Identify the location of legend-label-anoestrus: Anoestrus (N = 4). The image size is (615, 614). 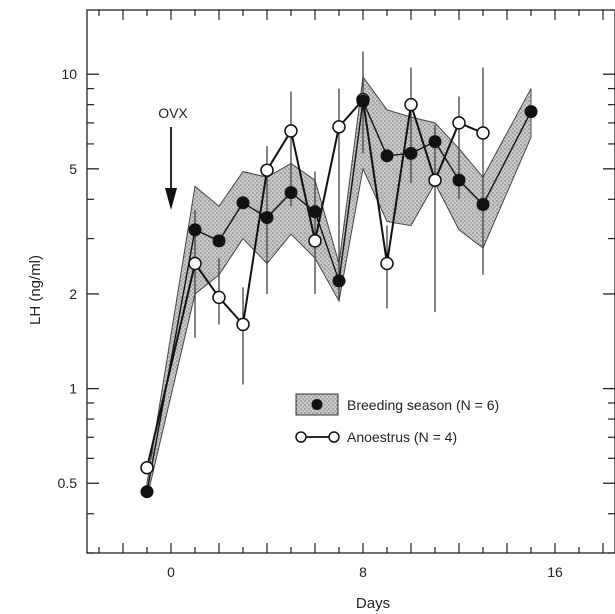
(402, 437).